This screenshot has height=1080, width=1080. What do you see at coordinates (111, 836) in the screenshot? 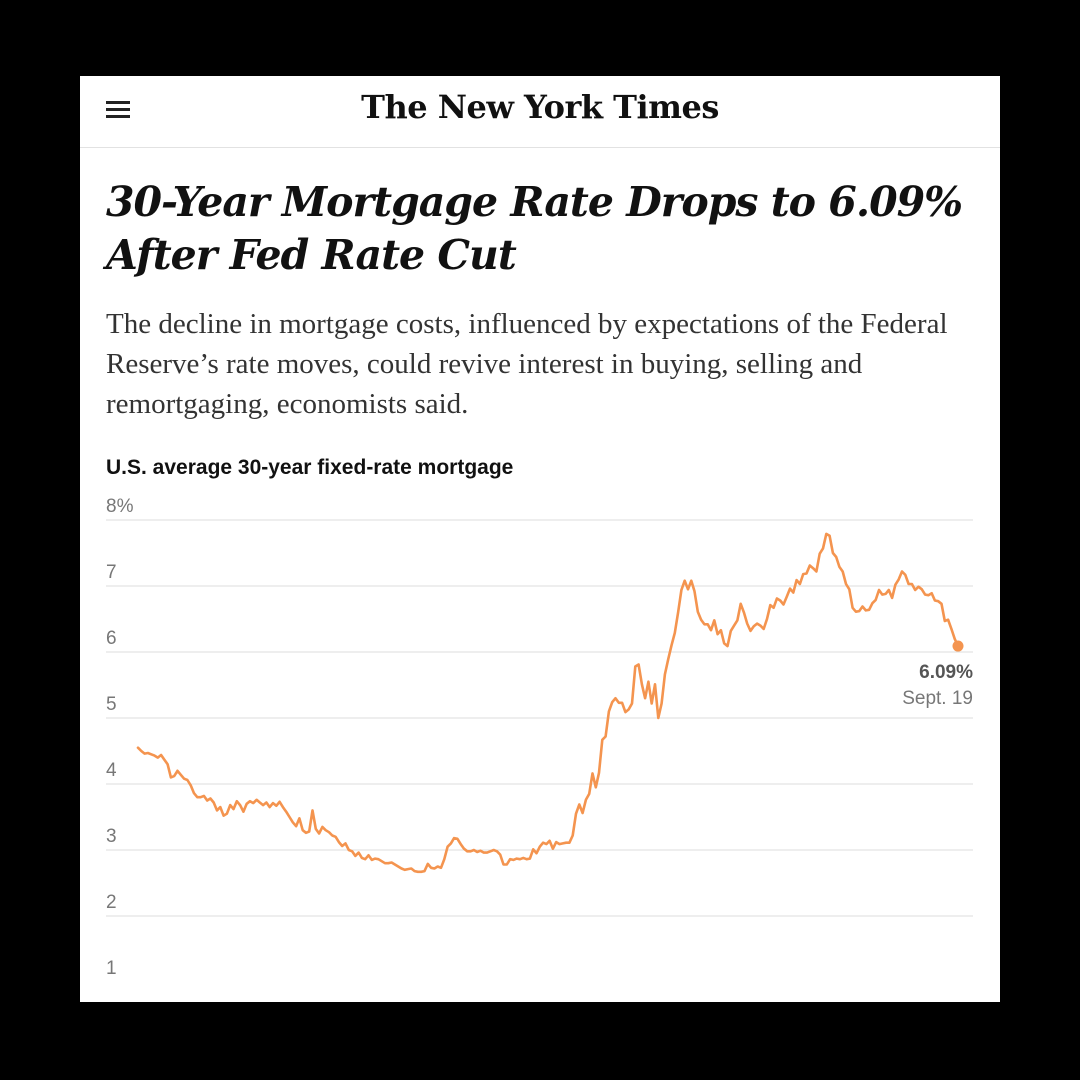
I see `y-tick-label-3: 3` at bounding box center [111, 836].